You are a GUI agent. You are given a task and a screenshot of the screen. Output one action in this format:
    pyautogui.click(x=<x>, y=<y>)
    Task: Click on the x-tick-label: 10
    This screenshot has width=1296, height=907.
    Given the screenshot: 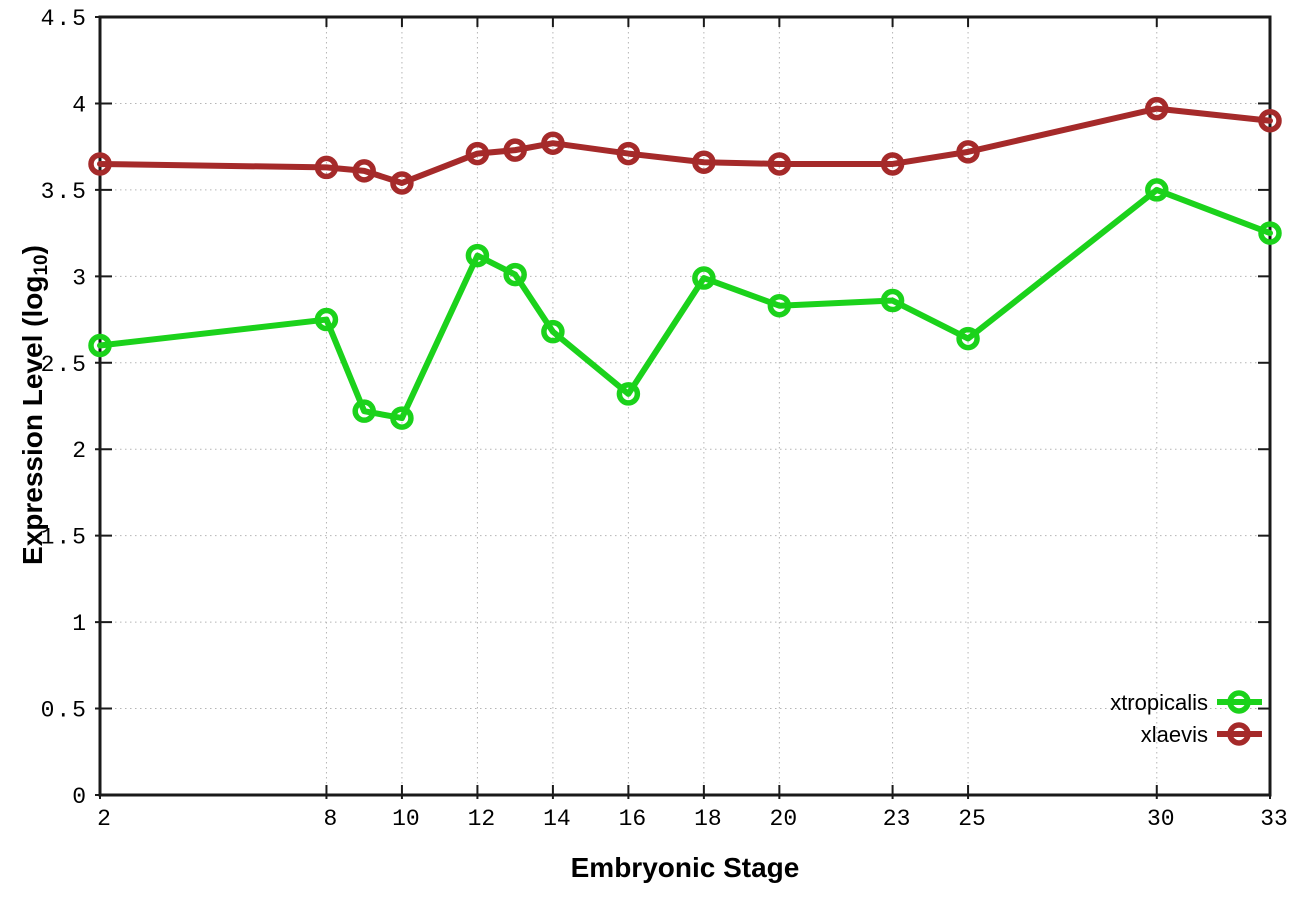 What is the action you would take?
    pyautogui.click(x=406, y=819)
    